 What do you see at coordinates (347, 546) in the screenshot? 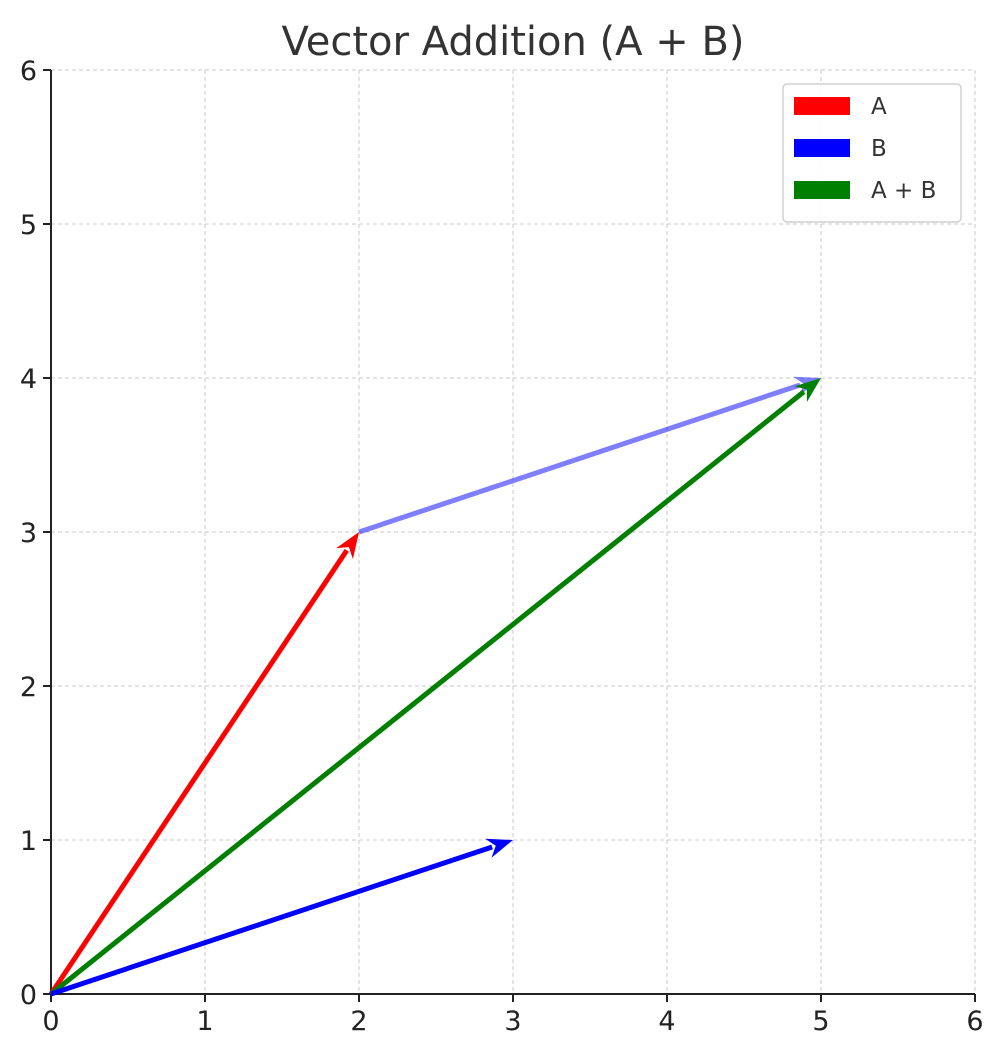
I see `vector-a-head` at bounding box center [347, 546].